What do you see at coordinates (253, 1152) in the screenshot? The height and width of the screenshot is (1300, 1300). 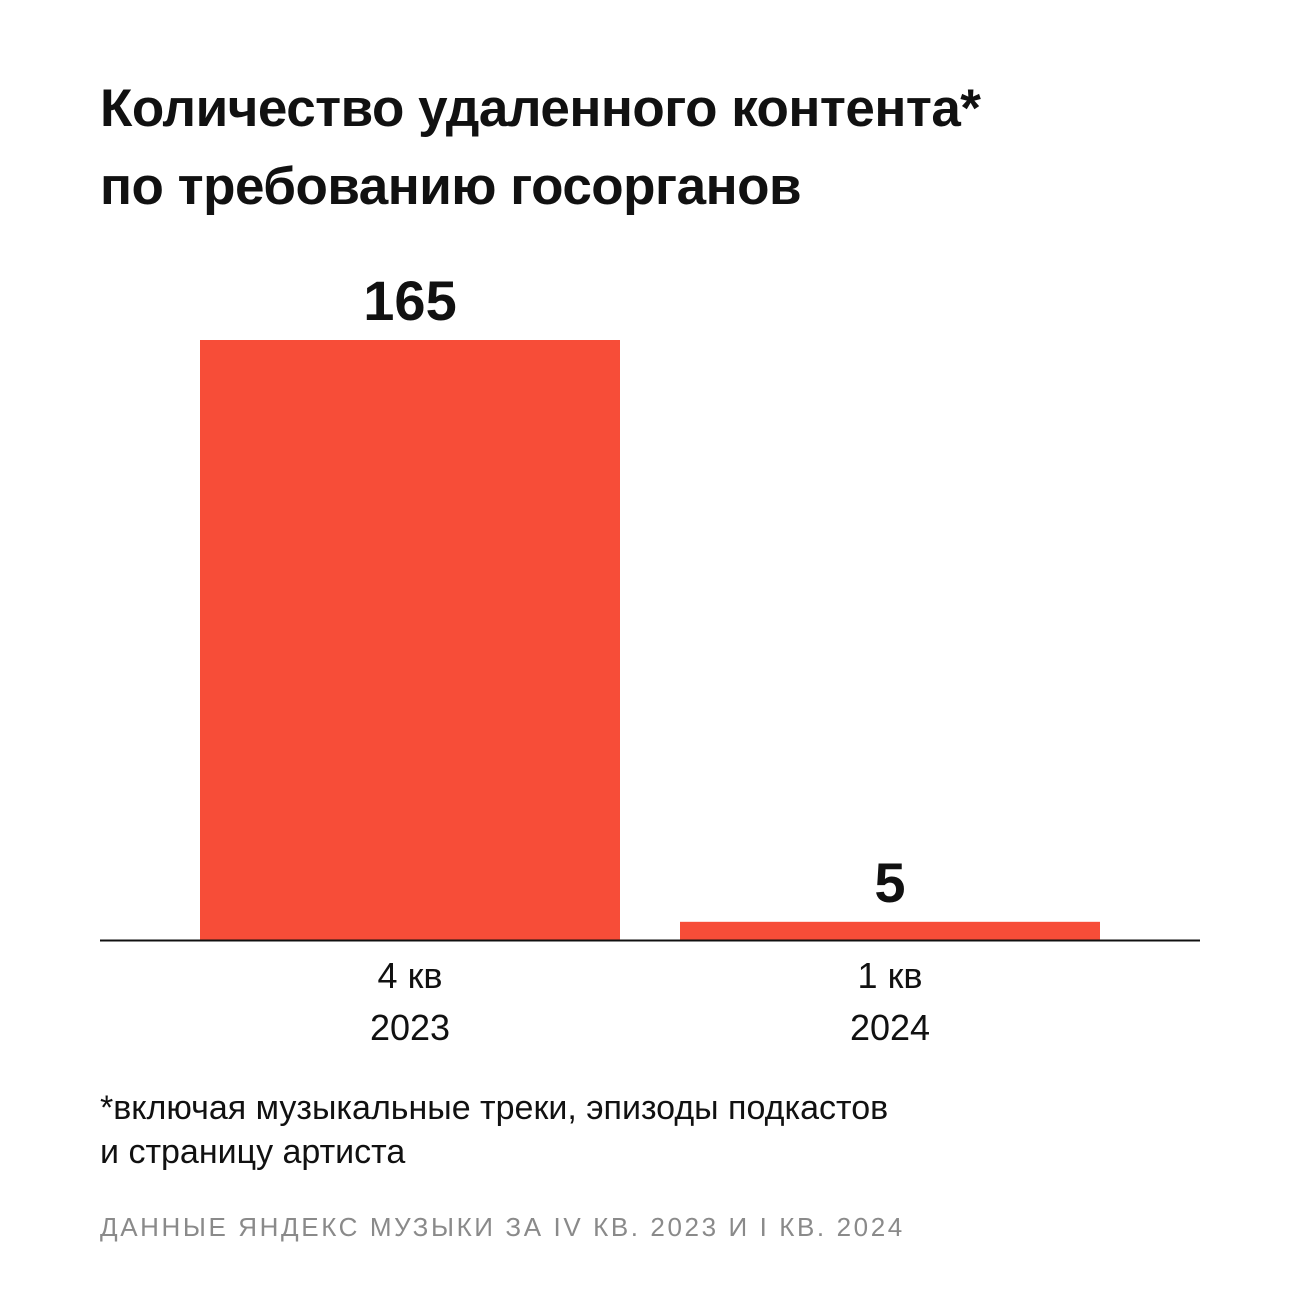 I see `footnote-line-2: и страницу артиста` at bounding box center [253, 1152].